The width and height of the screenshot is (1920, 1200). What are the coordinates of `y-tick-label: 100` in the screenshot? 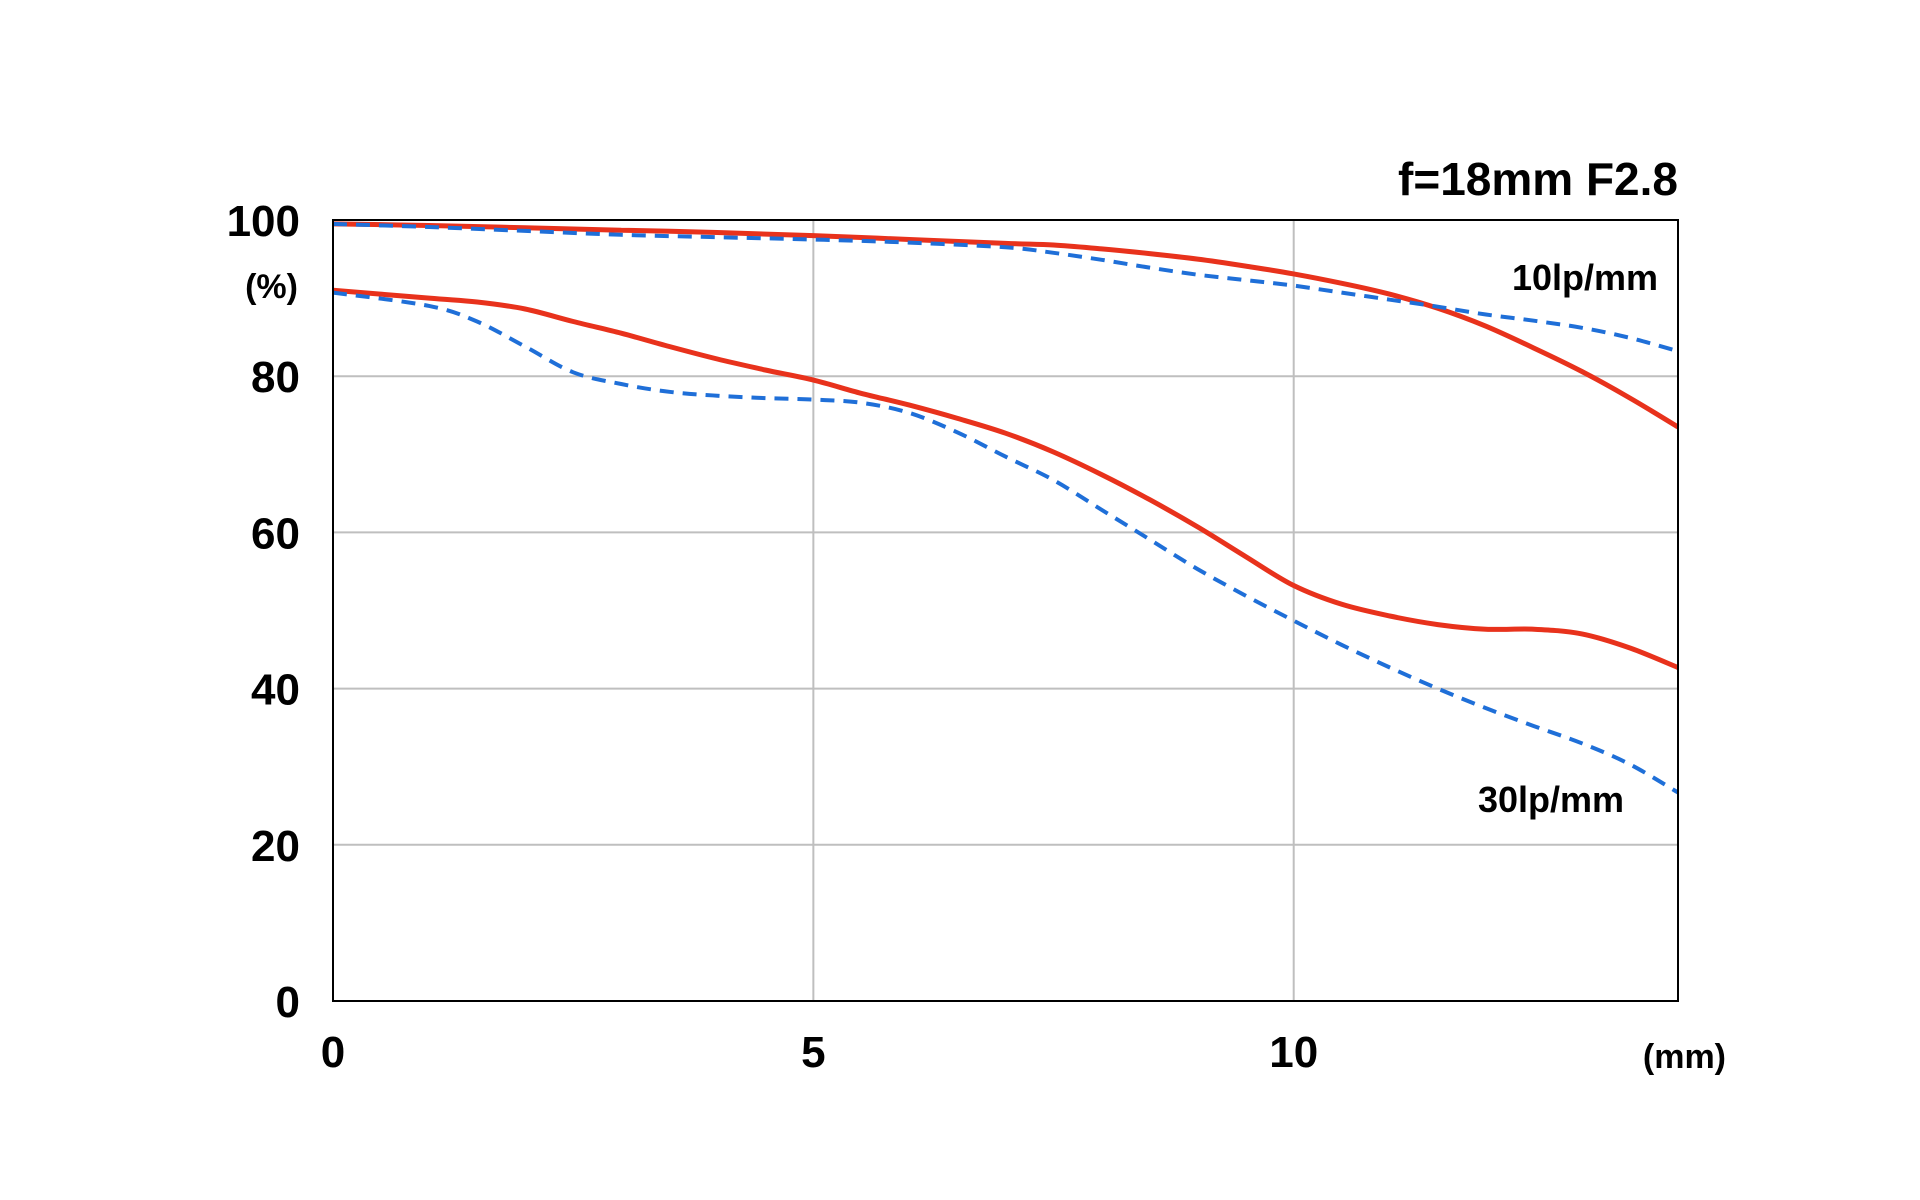 It's located at (263, 221).